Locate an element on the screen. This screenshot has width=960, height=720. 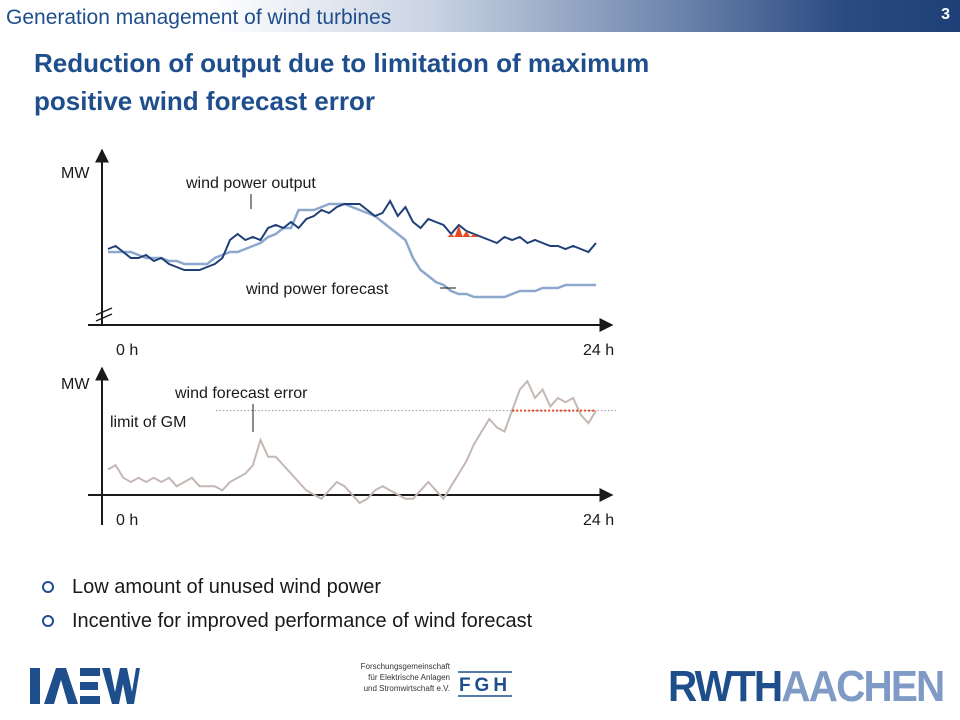
slide-number: 3 is located at coordinates (945, 14).